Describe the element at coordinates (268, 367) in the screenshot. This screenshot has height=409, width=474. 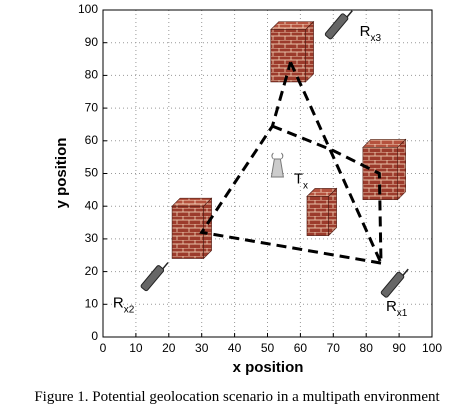
I see `x-axis-label: x position` at that location.